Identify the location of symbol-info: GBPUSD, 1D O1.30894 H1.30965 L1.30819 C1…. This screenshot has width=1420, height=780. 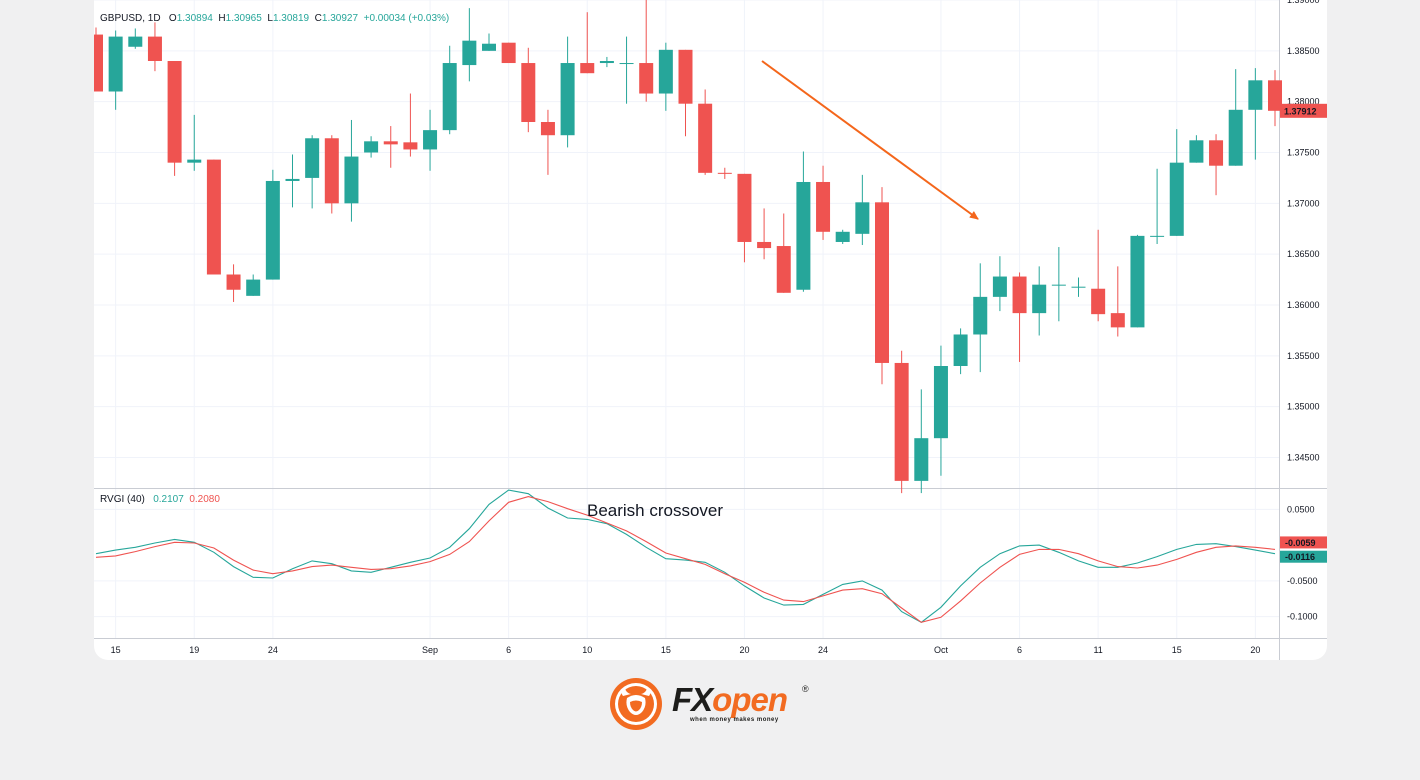
(274, 18).